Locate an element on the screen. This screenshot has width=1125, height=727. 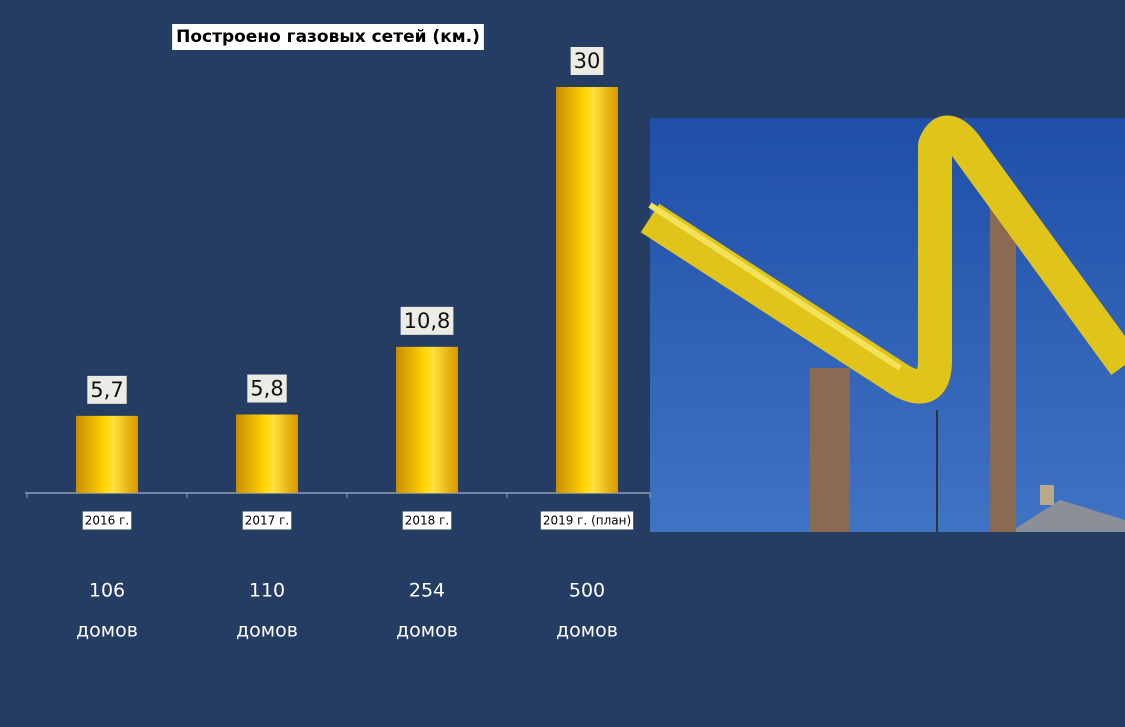
x-tick-label: 2018 г. is located at coordinates (427, 521).